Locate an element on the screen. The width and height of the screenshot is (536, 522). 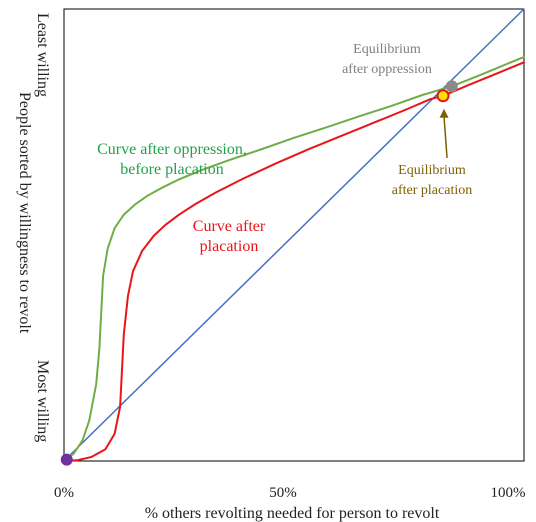
x-tick-label-0: 0% is located at coordinates (64, 493).